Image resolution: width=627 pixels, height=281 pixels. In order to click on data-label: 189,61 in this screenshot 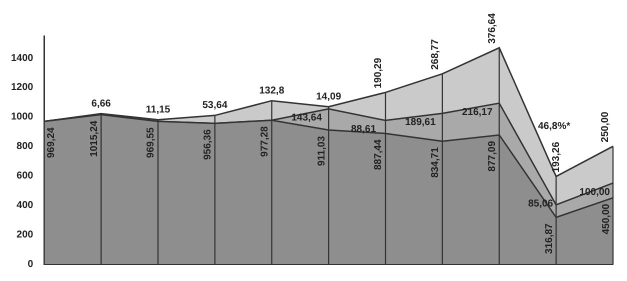, I will do `click(420, 122)`.